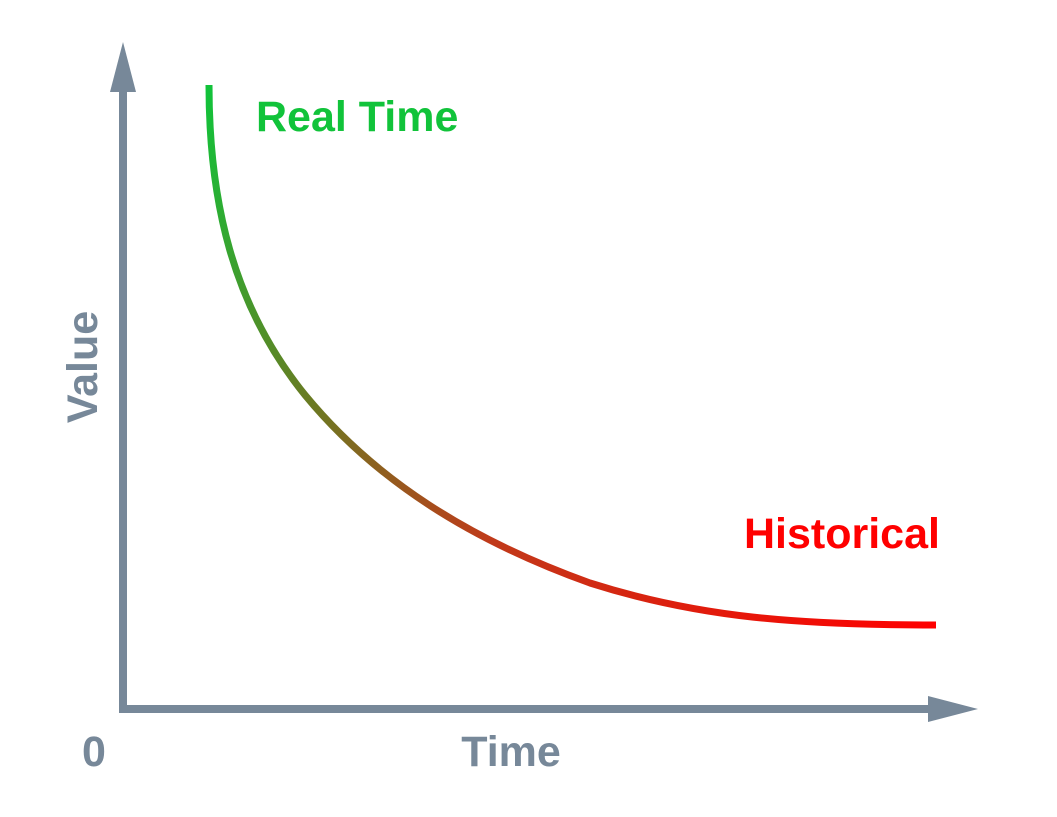 The image size is (1057, 817). Describe the element at coordinates (123, 67) in the screenshot. I see `y-axis-arrow-icon` at that location.